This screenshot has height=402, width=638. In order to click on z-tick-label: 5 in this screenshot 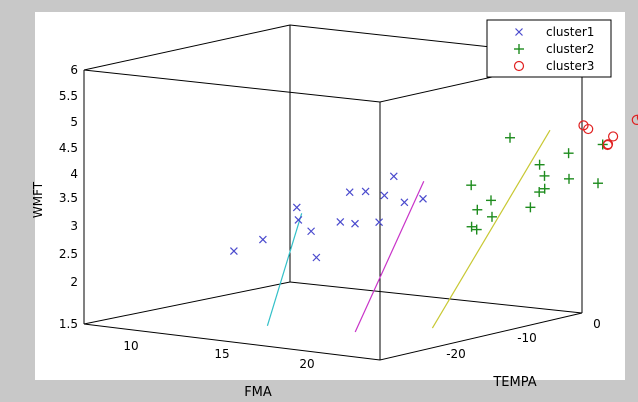, I will do `click(74, 122)`.